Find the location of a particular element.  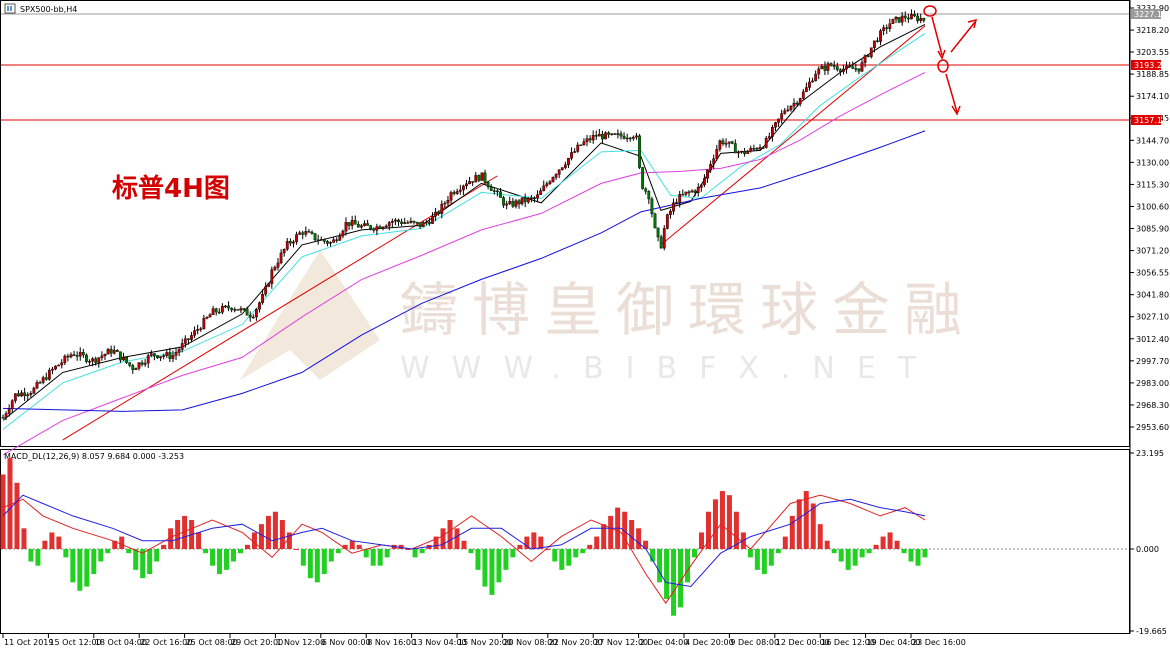

macd-axis: 23.195 0.000 -19.665 is located at coordinates (1148, 542).